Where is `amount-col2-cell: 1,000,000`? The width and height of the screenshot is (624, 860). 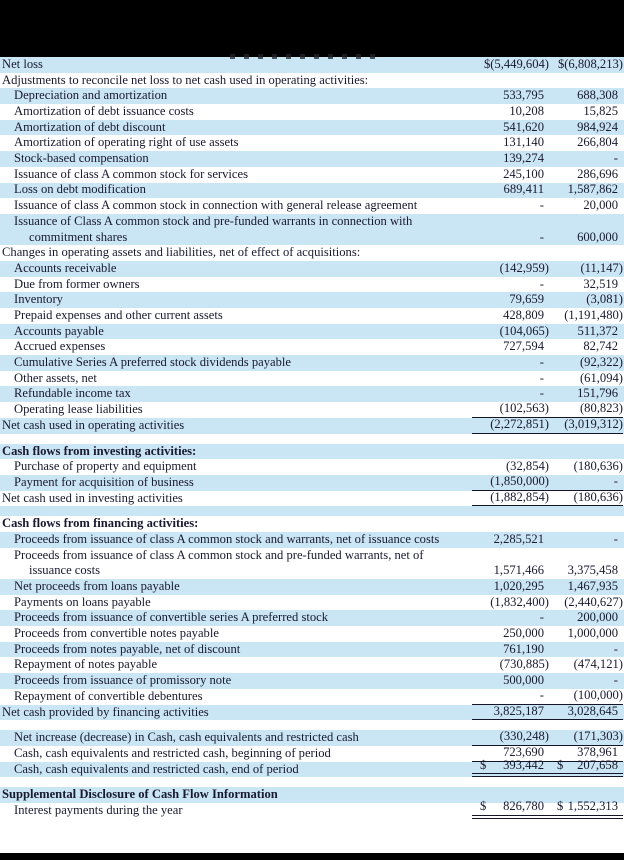
amount-col2-cell: 1,000,000 is located at coordinates (586, 634).